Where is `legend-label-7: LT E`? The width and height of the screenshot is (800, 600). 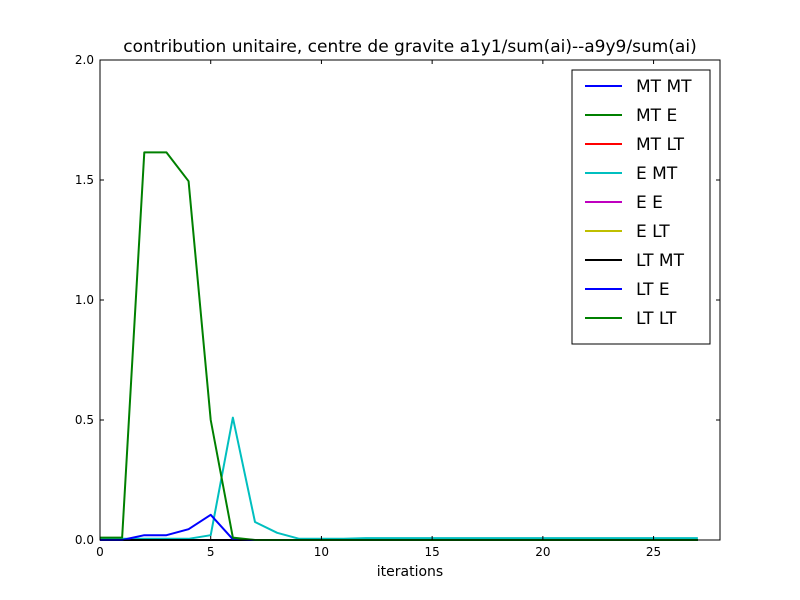
legend-label-7: LT E is located at coordinates (653, 290).